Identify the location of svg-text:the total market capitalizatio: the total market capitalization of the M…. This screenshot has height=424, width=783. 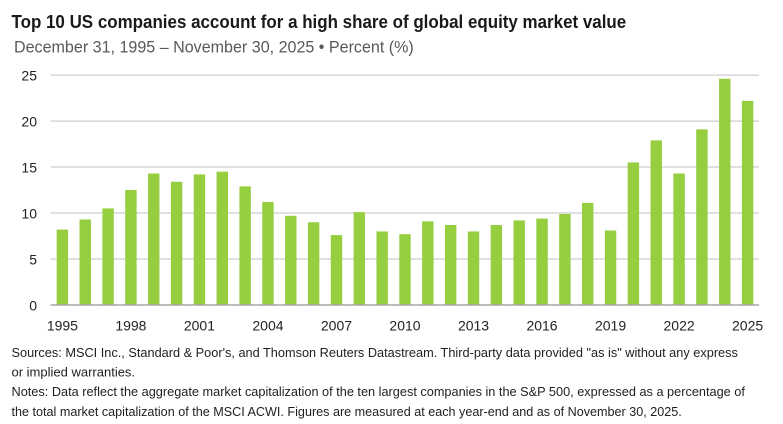
(347, 411).